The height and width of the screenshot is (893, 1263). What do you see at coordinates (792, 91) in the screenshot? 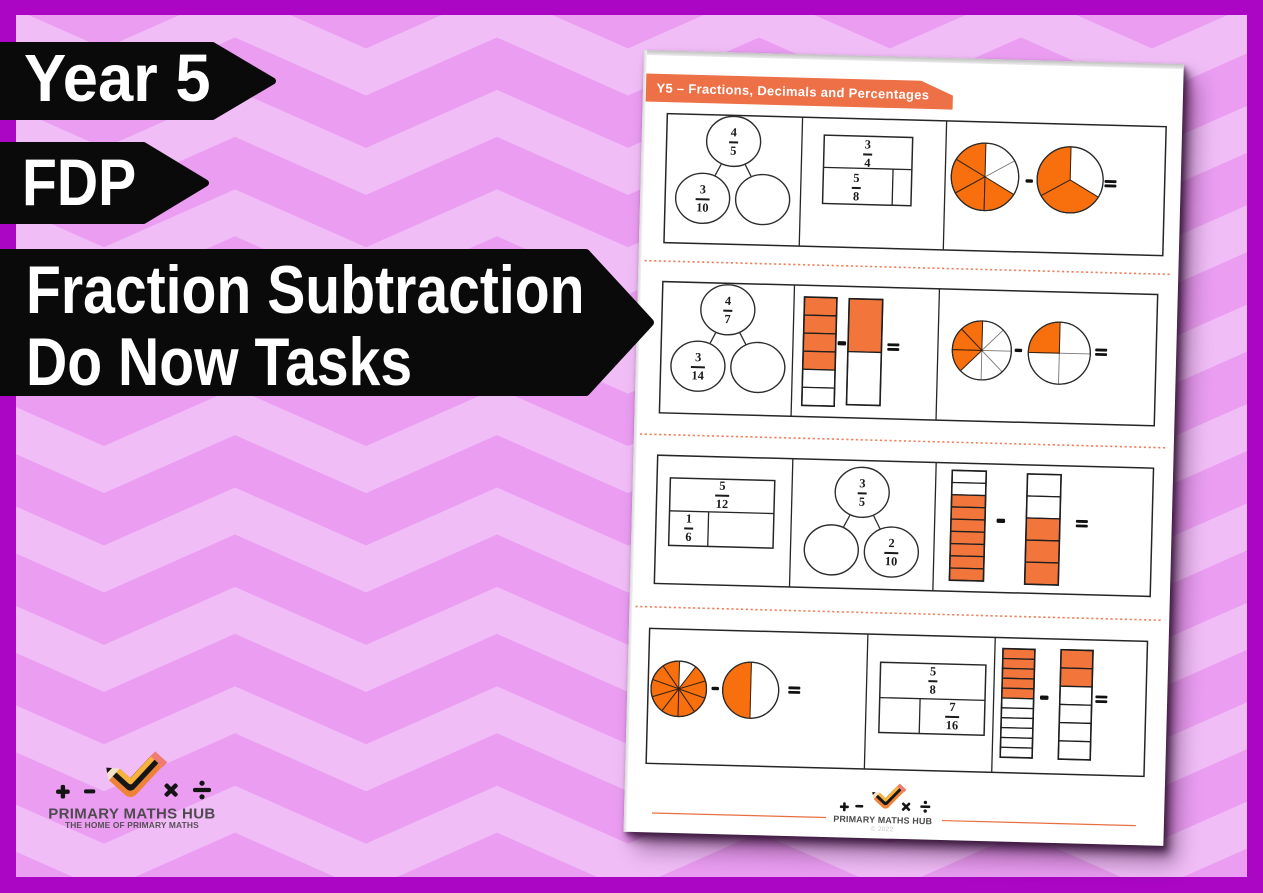
I see `svg-text:Y5 – Fractions, Decimals and P: Y5 – Fractions, Decimals and Percentages` at bounding box center [792, 91].